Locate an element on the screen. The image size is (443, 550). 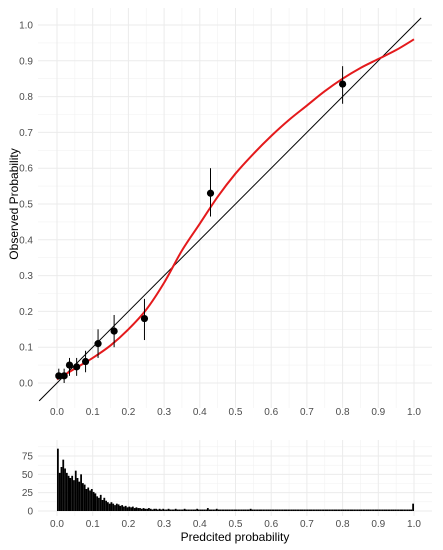
y-tick-label: 0.4 is located at coordinates (26, 240).